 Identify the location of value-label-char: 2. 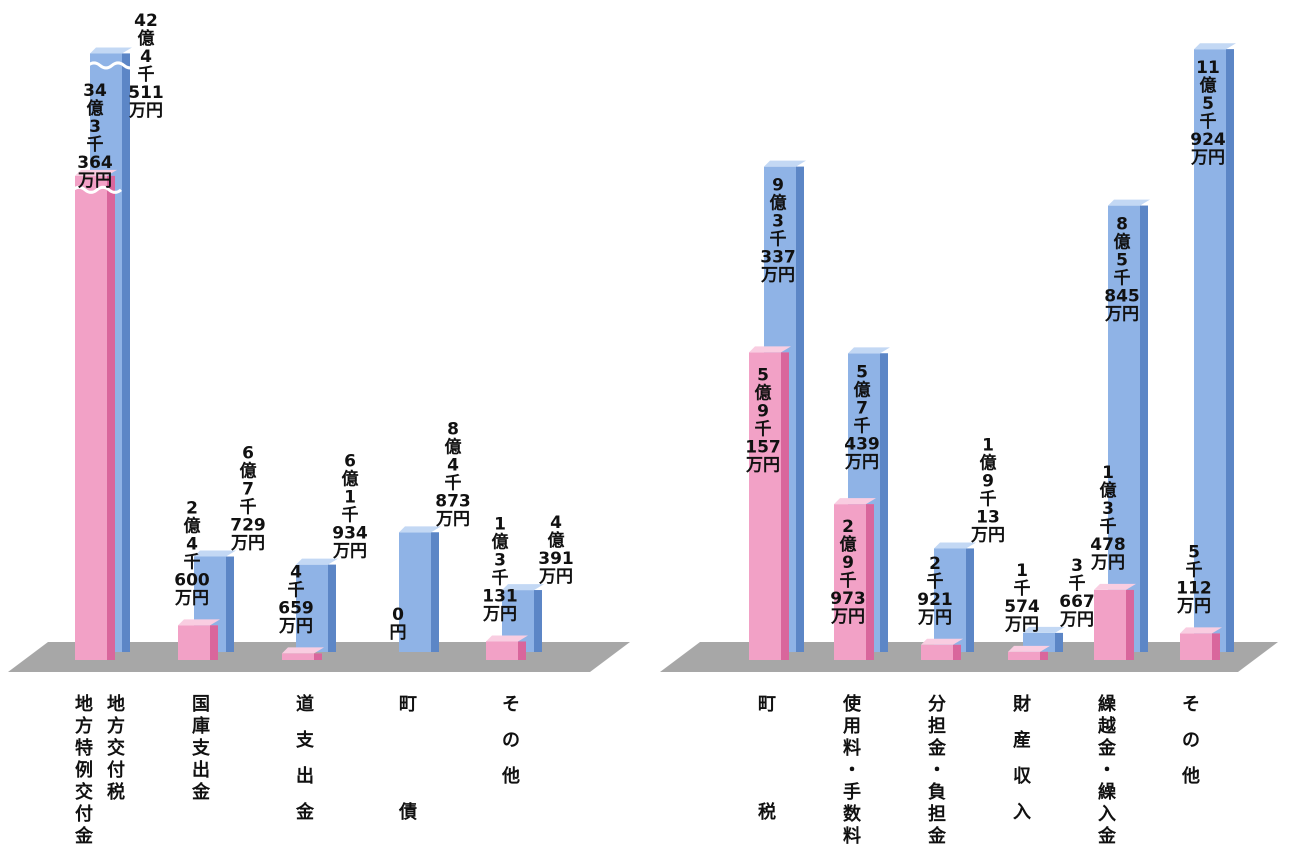
(935, 564).